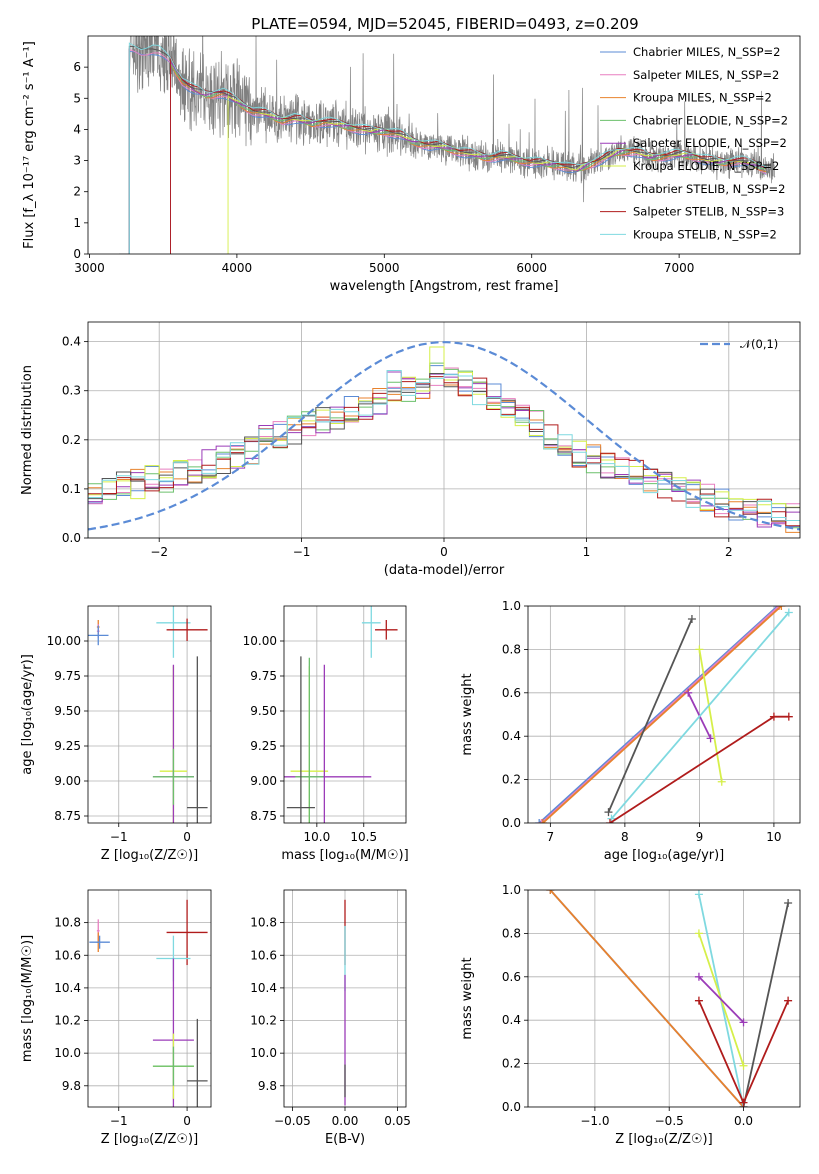 The height and width of the screenshot is (1174, 819). Describe the element at coordinates (77, 129) in the screenshot. I see `y-tick-label: 4` at that location.